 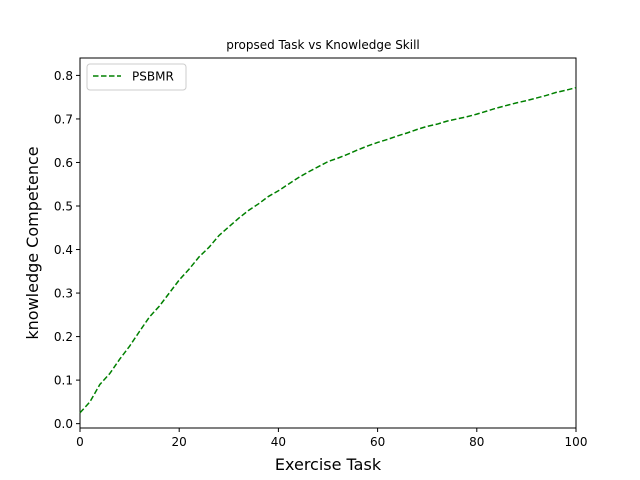 I want to click on y-tick-label: 0.4, so click(x=63, y=250).